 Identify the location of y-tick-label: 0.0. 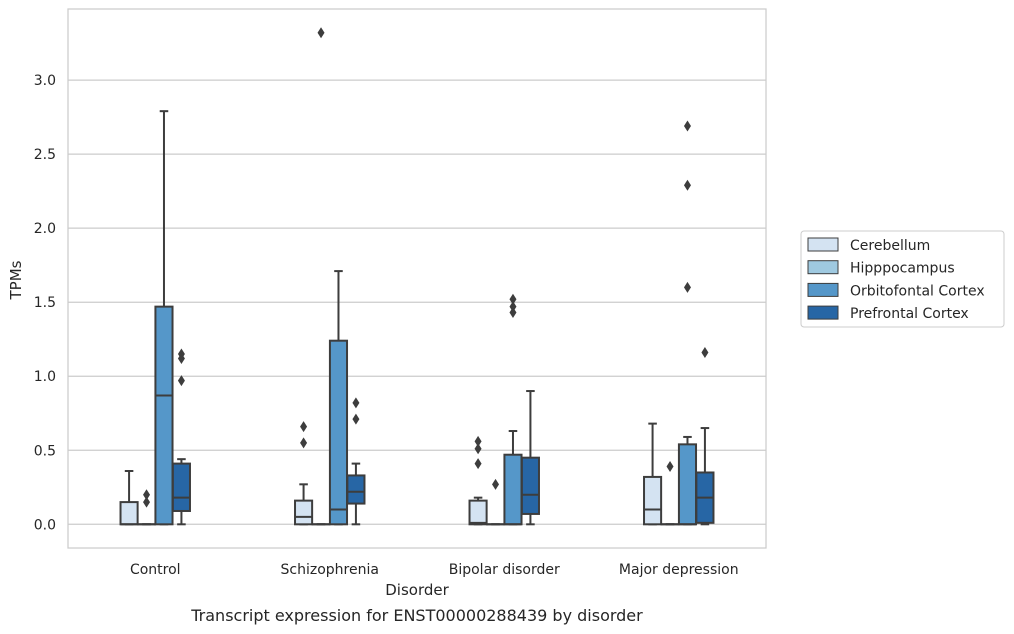
(45, 525).